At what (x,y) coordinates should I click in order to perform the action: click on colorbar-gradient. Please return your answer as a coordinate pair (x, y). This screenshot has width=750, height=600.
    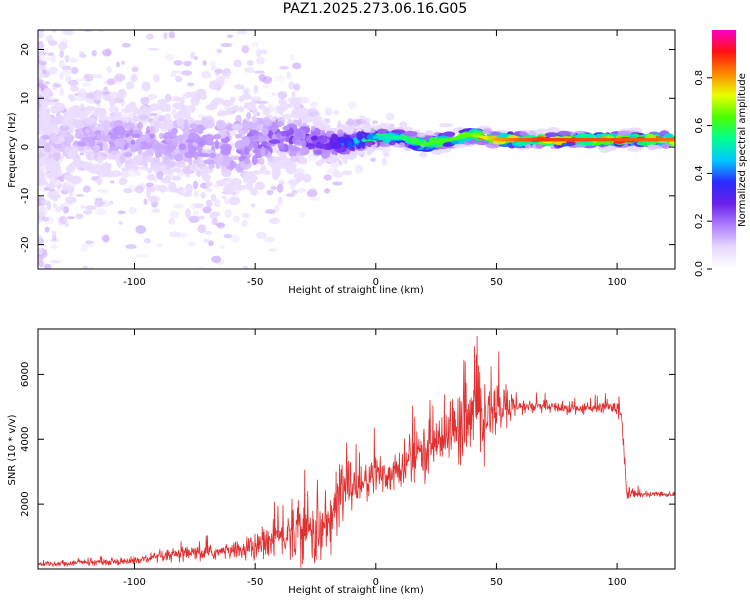
    Looking at the image, I should click on (724, 149).